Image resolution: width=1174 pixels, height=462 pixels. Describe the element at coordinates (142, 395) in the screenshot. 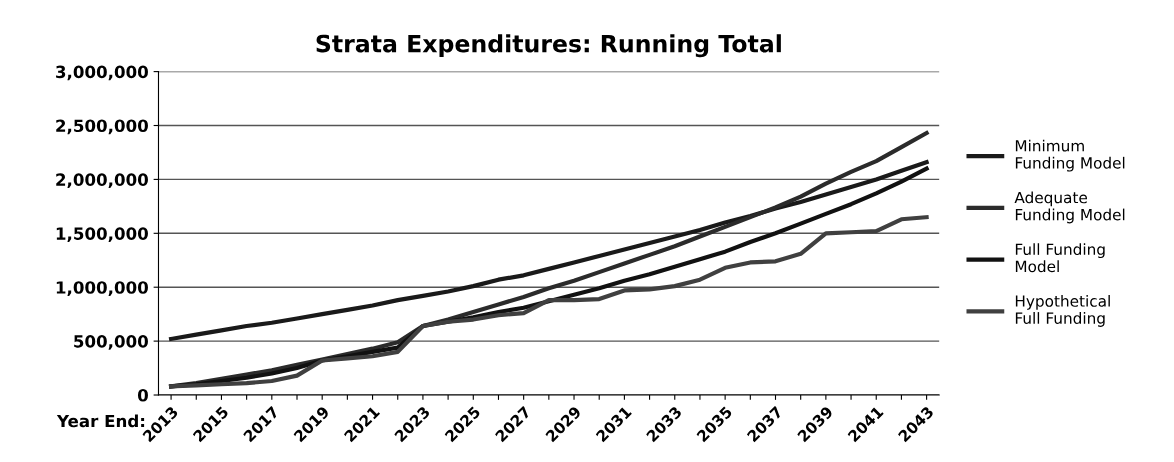

I see `y-tick-label: 0` at that location.